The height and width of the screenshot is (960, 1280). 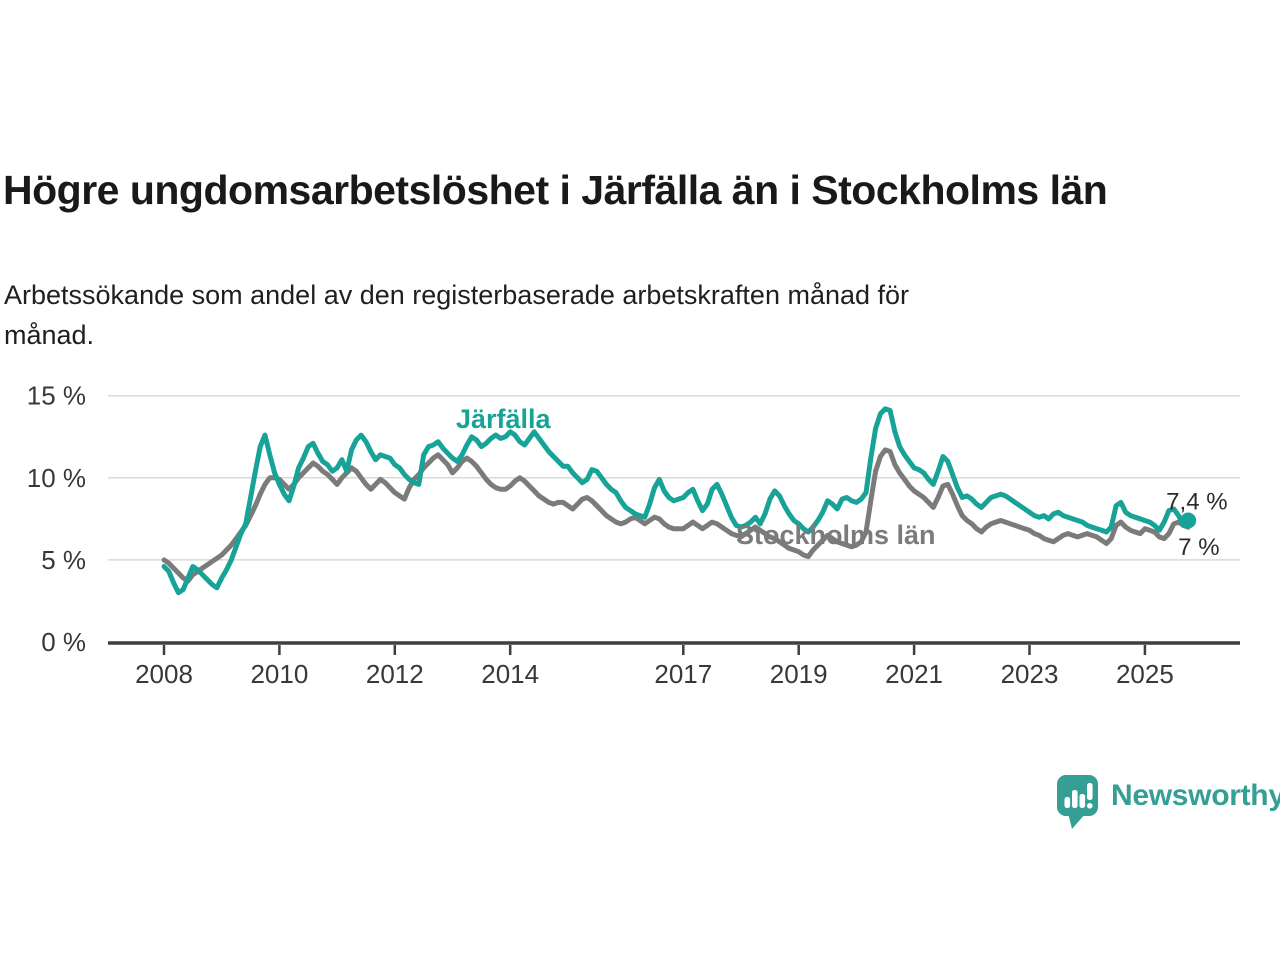 What do you see at coordinates (510, 674) in the screenshot?
I see `x-tick-label: 2014` at bounding box center [510, 674].